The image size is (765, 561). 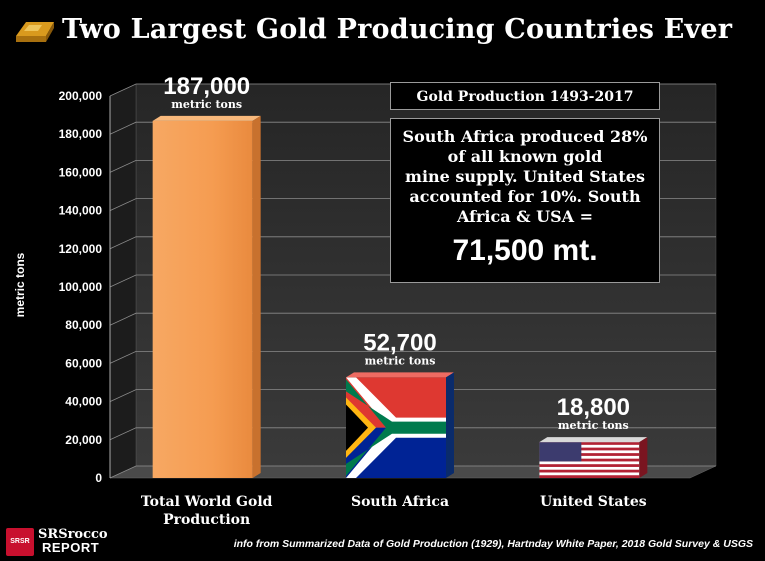 I want to click on flag-canton, so click(x=560, y=452).